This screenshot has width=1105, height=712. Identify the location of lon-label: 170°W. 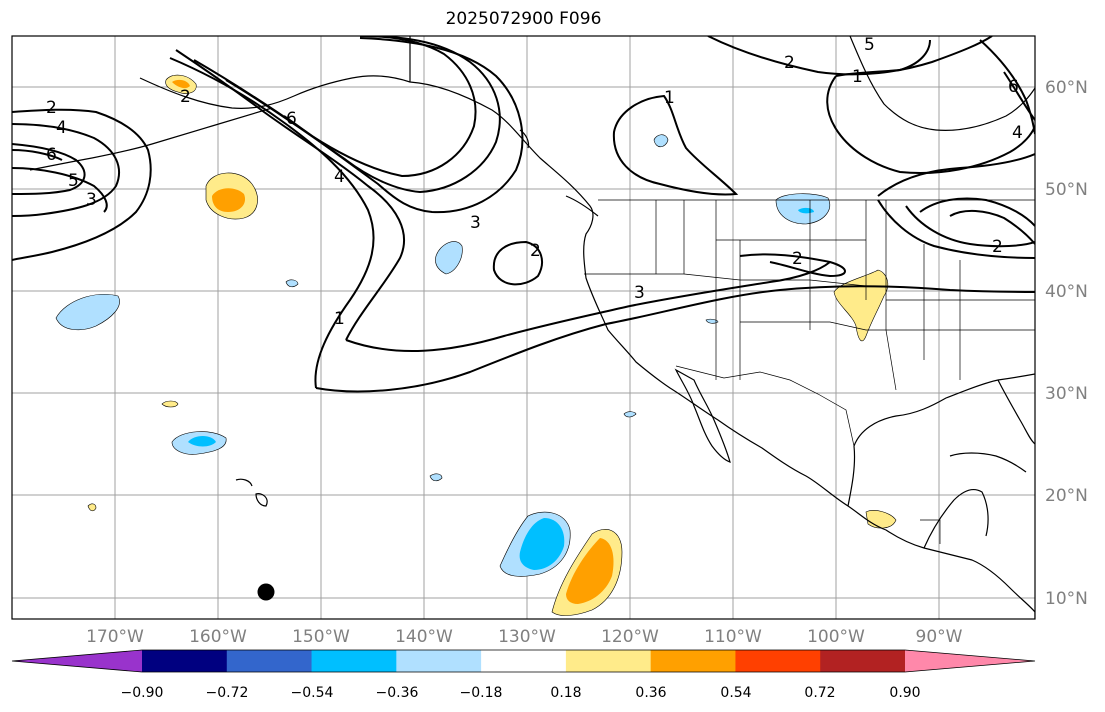
(115, 637).